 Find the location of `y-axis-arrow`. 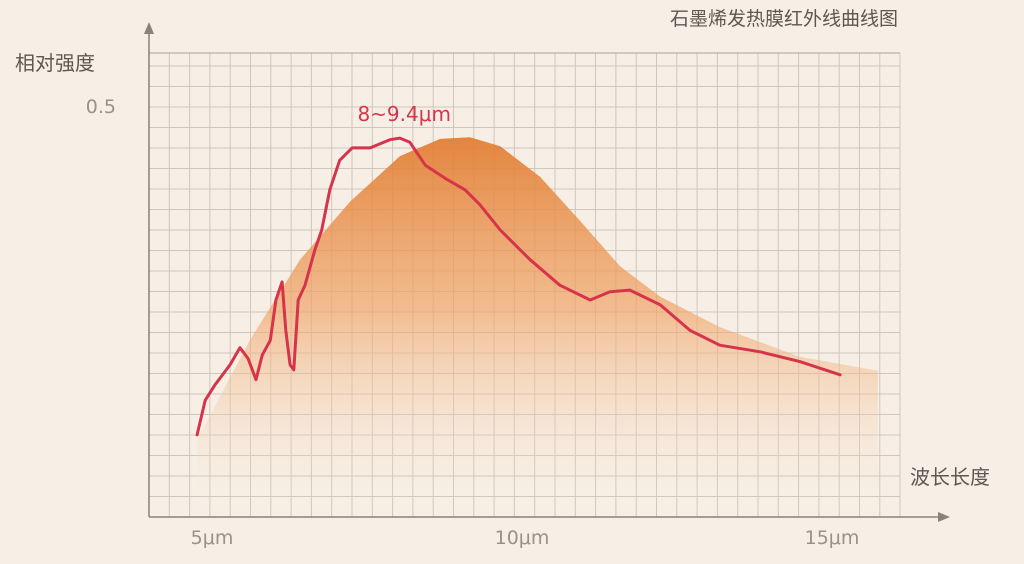

y-axis-arrow is located at coordinates (149, 28).